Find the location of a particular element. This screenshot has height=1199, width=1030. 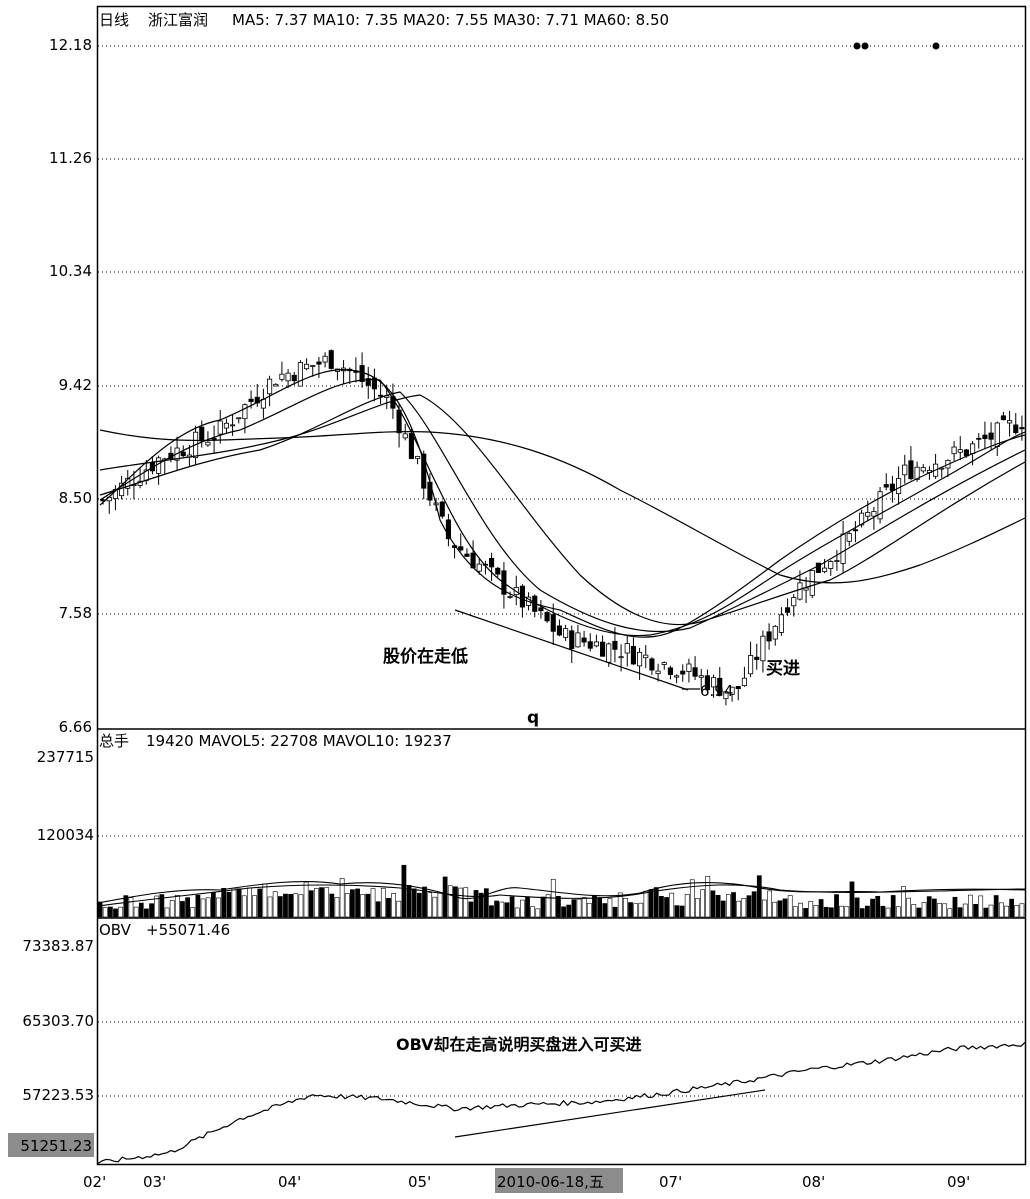

stock-name: 浙江富润 is located at coordinates (178, 20).